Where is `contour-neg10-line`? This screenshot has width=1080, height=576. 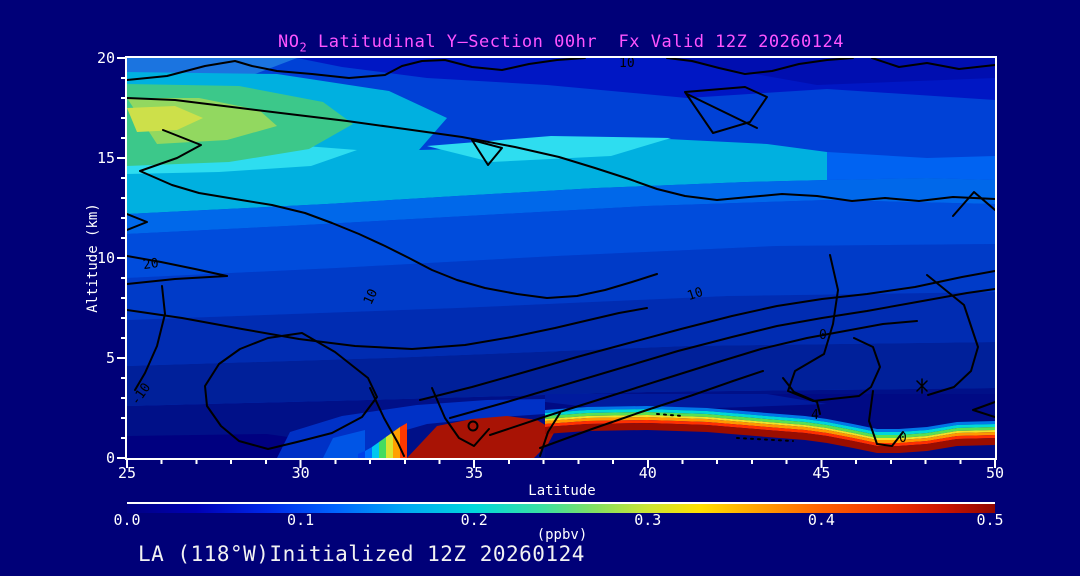
contour-neg10-line is located at coordinates (150, 338).